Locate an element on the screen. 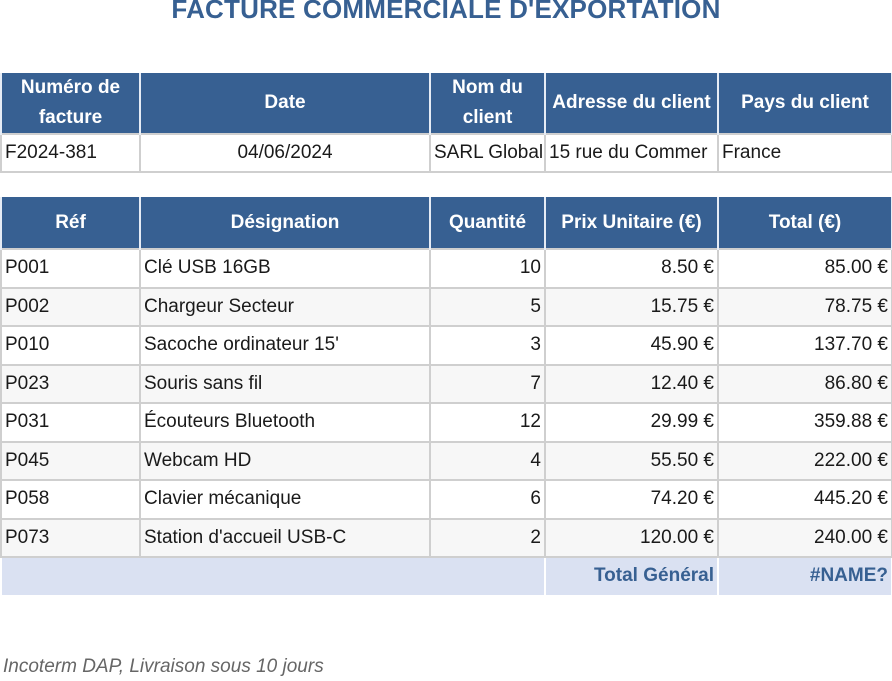 The image size is (892, 681). ref-cell: P058 is located at coordinates (70, 499).